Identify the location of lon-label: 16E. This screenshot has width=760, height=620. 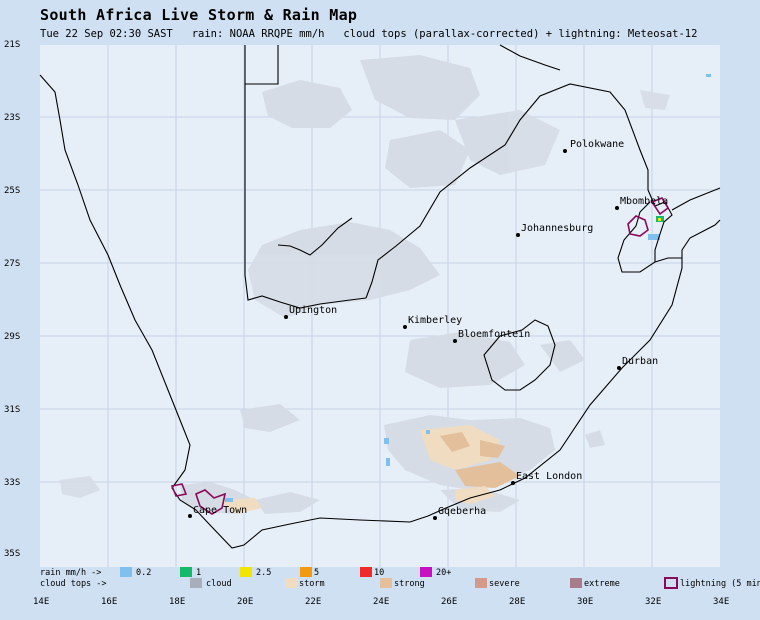
(109, 602).